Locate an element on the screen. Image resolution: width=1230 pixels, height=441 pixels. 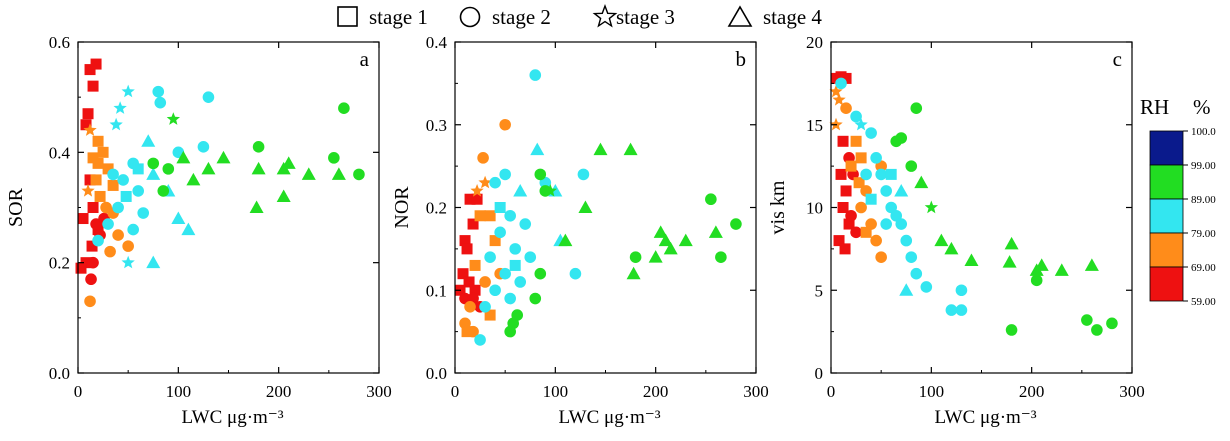
colorbar-label: 79.00 is located at coordinates (1203, 234).